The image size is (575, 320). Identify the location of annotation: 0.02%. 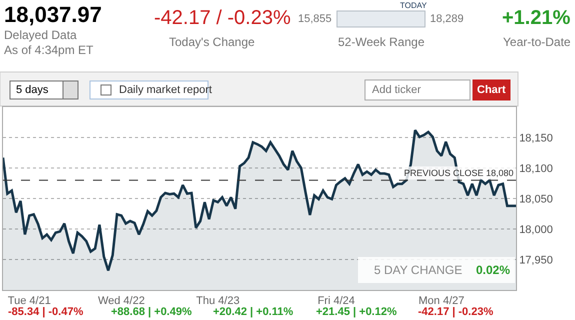
(493, 270).